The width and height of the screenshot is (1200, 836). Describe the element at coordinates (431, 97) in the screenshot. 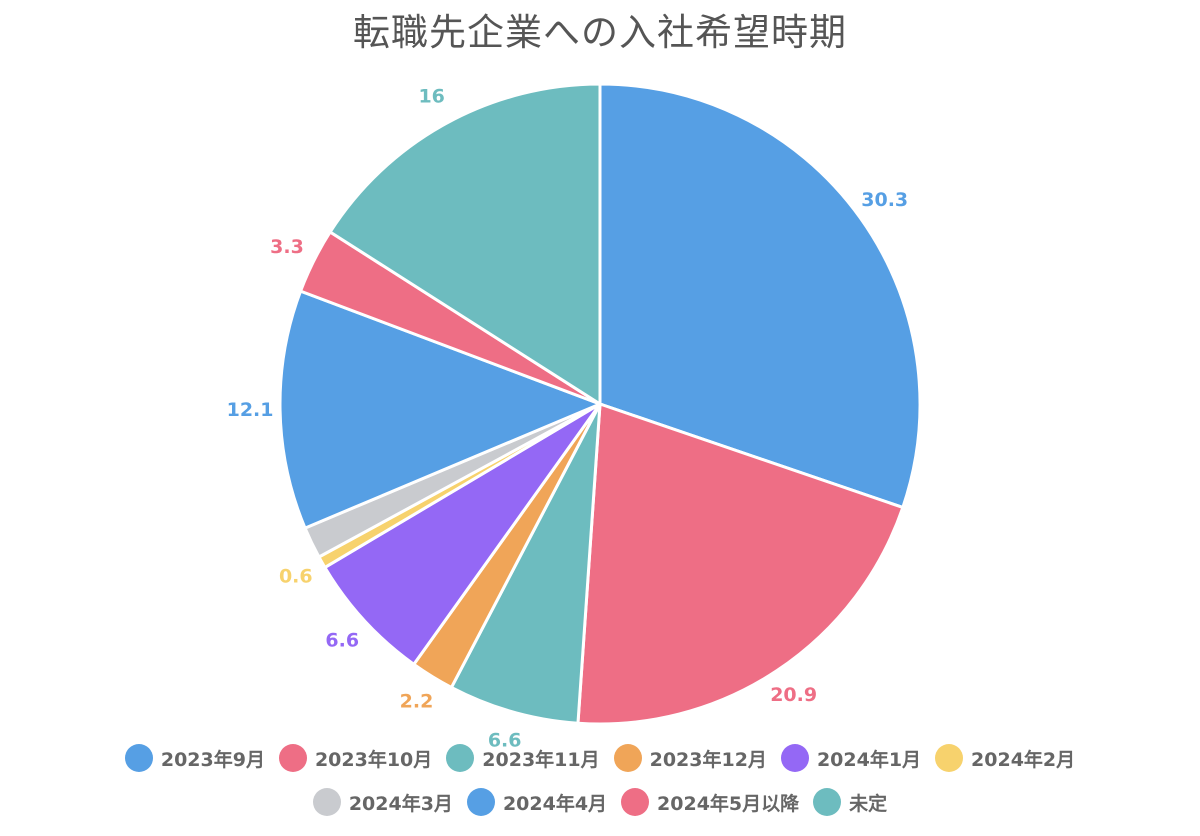

I see `value-label-10: 16` at that location.